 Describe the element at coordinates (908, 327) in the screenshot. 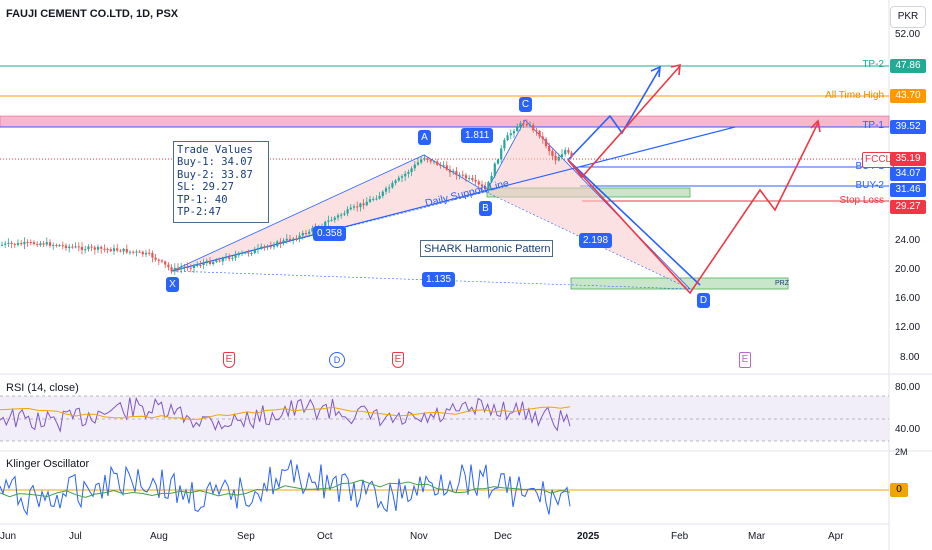

I see `price-tick: 12.00` at that location.